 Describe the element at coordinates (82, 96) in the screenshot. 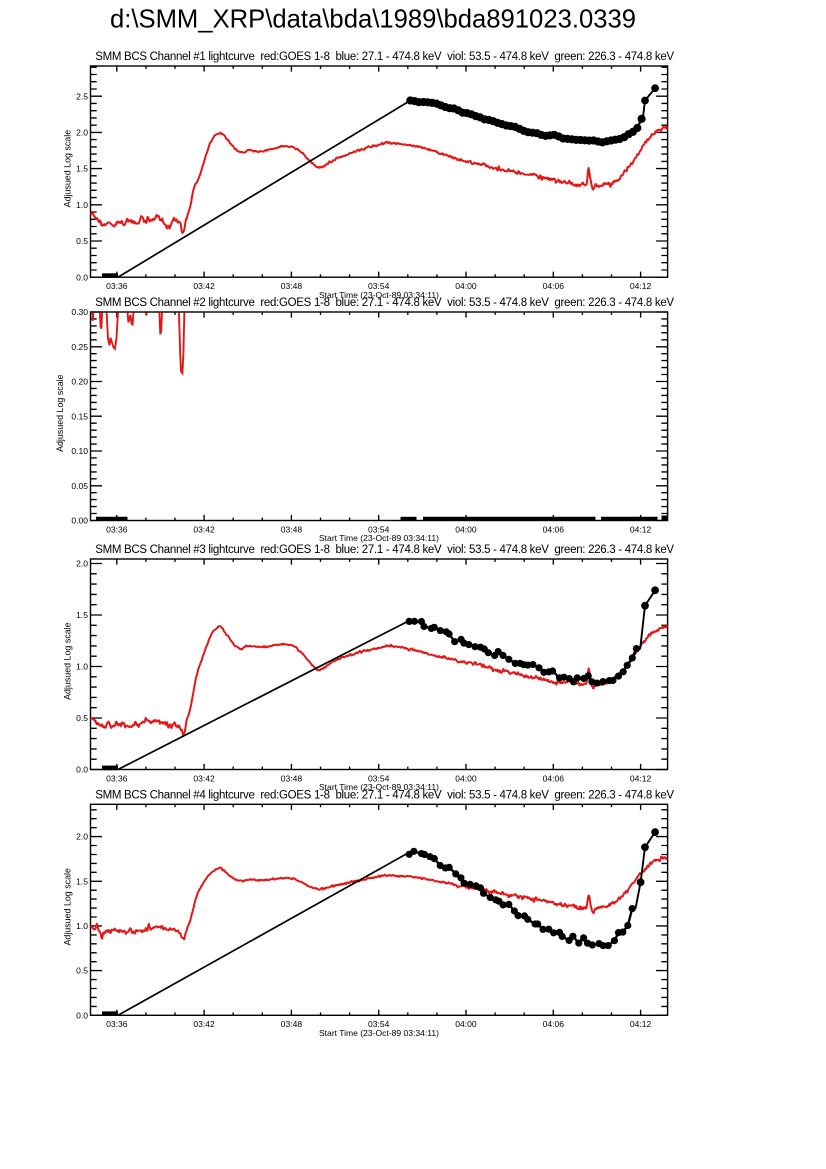

I see `svg-text: 2.5` at that location.